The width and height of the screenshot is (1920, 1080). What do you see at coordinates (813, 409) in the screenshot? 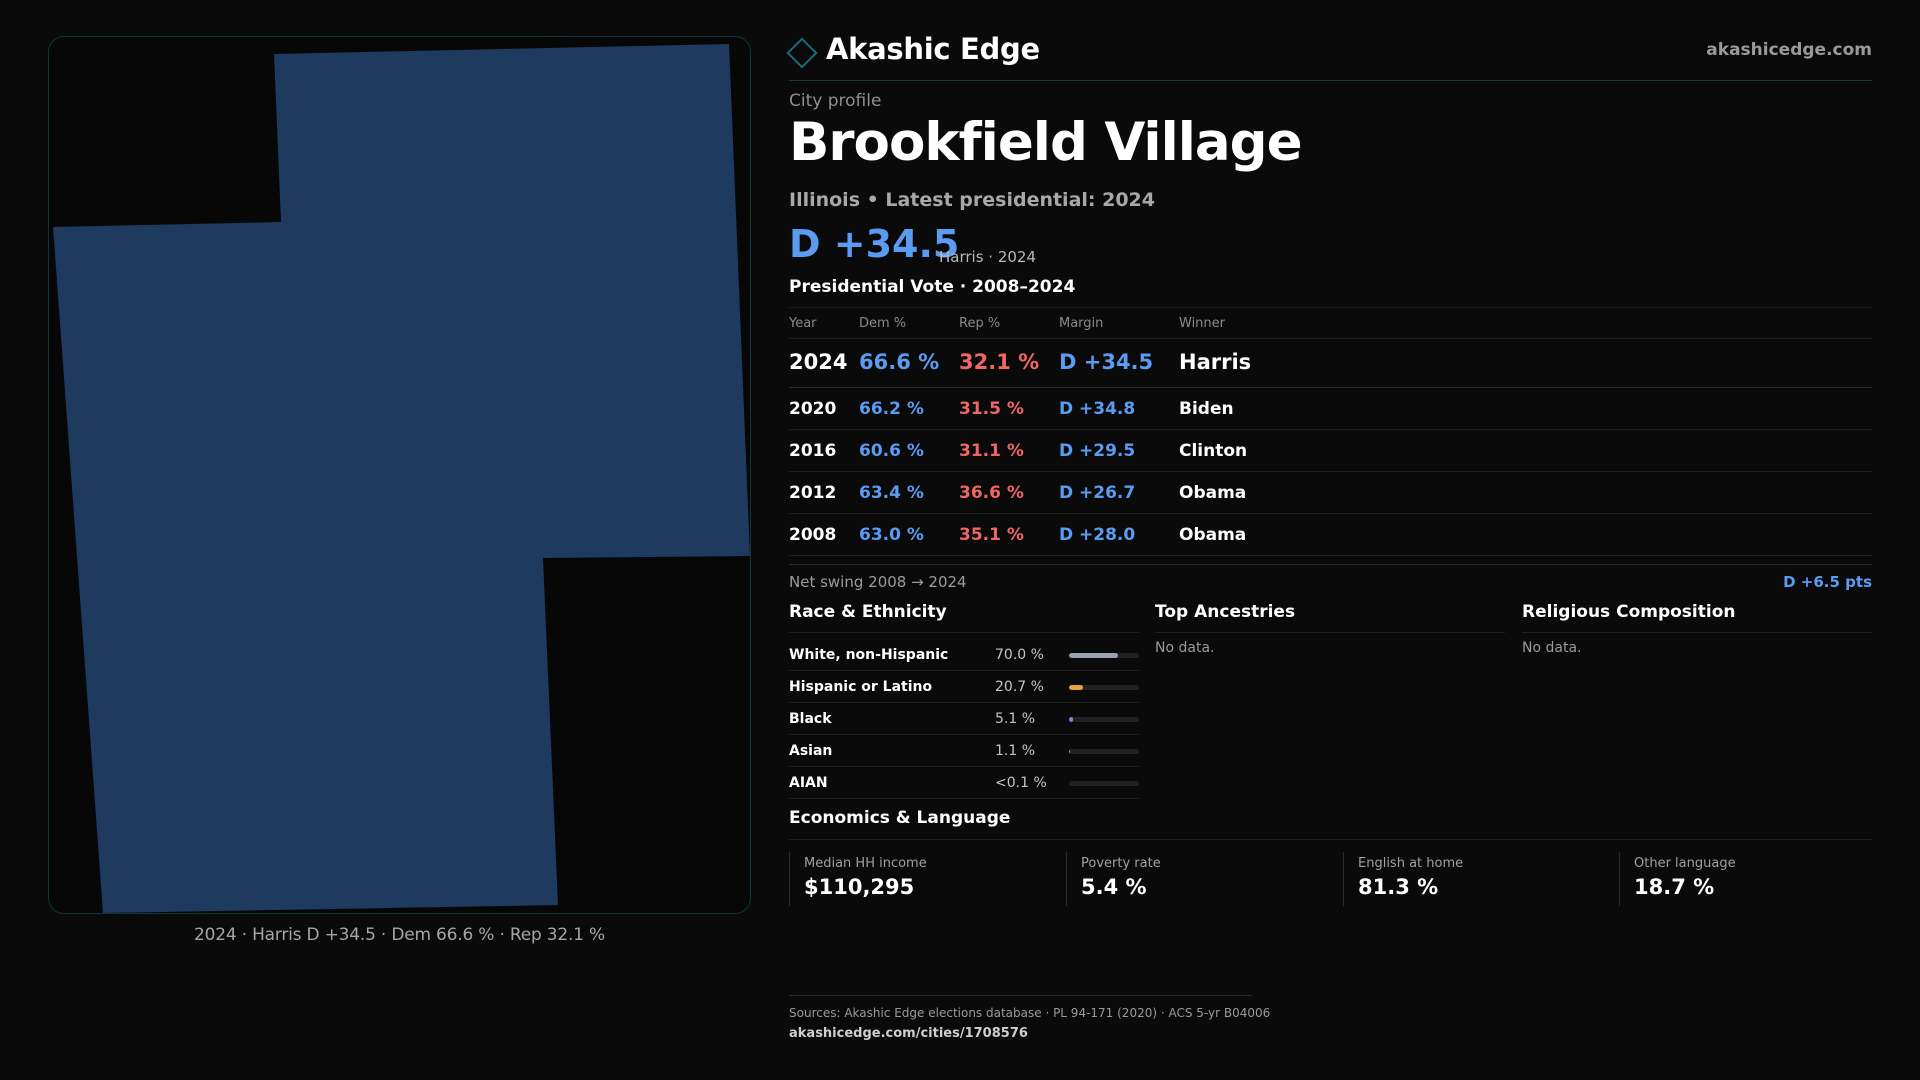
I see `cell-year: 2020` at bounding box center [813, 409].